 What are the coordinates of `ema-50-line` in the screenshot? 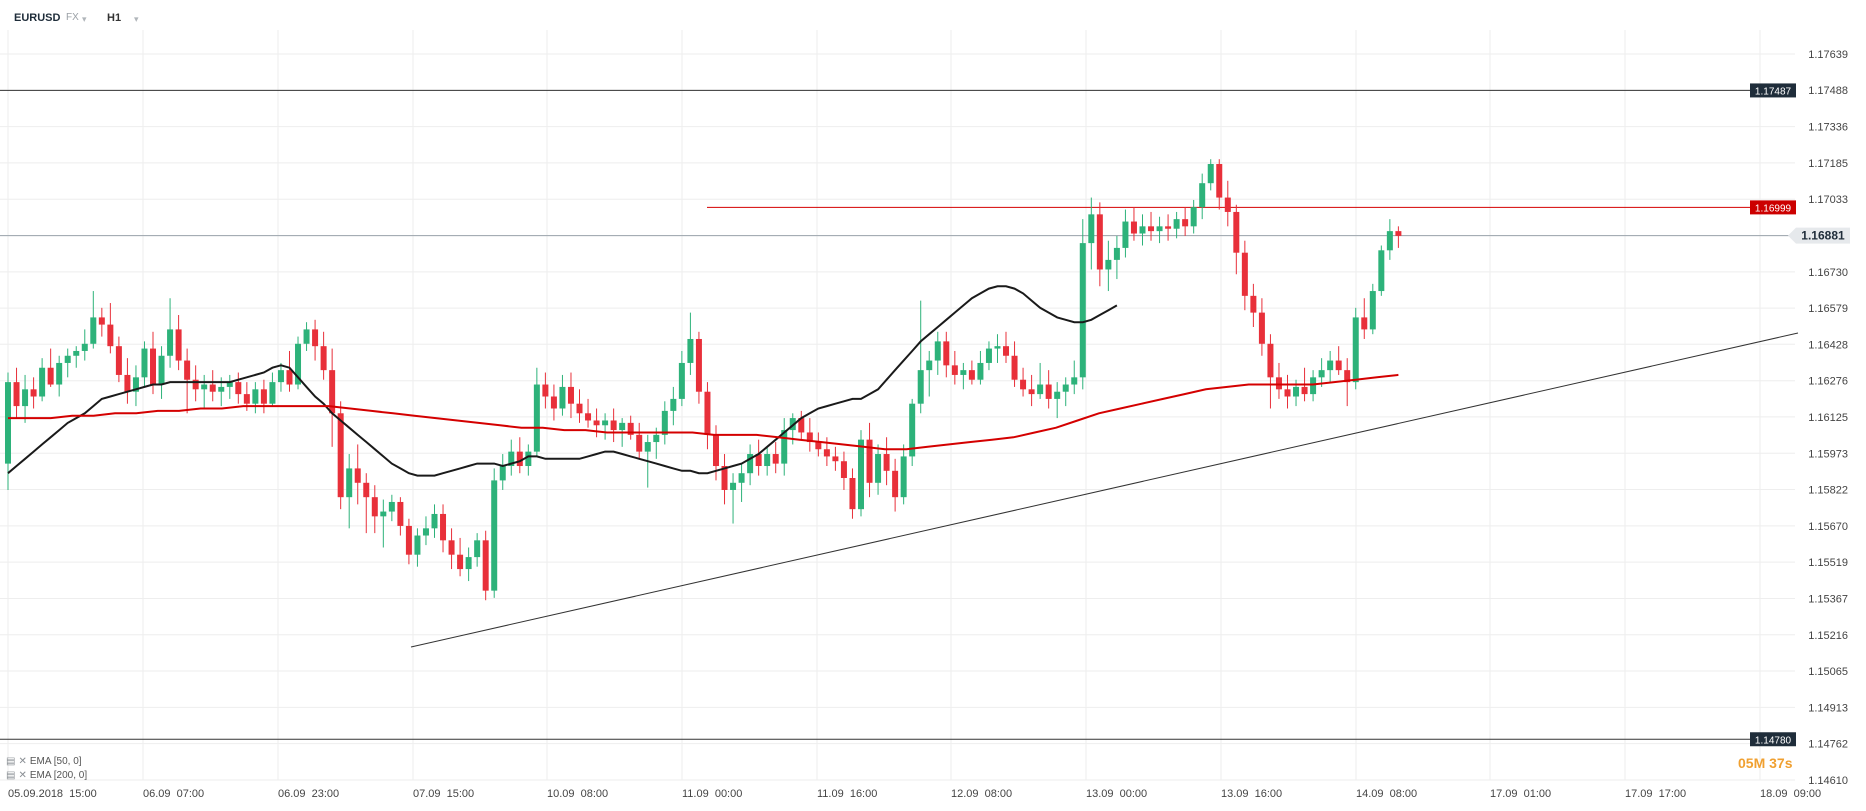 It's located at (562, 381).